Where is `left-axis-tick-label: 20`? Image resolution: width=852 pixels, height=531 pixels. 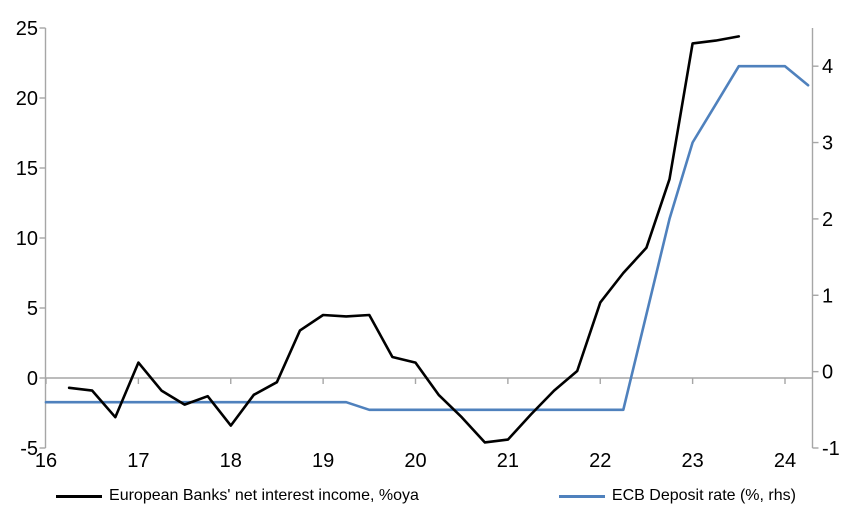 left-axis-tick-label: 20 is located at coordinates (27, 99).